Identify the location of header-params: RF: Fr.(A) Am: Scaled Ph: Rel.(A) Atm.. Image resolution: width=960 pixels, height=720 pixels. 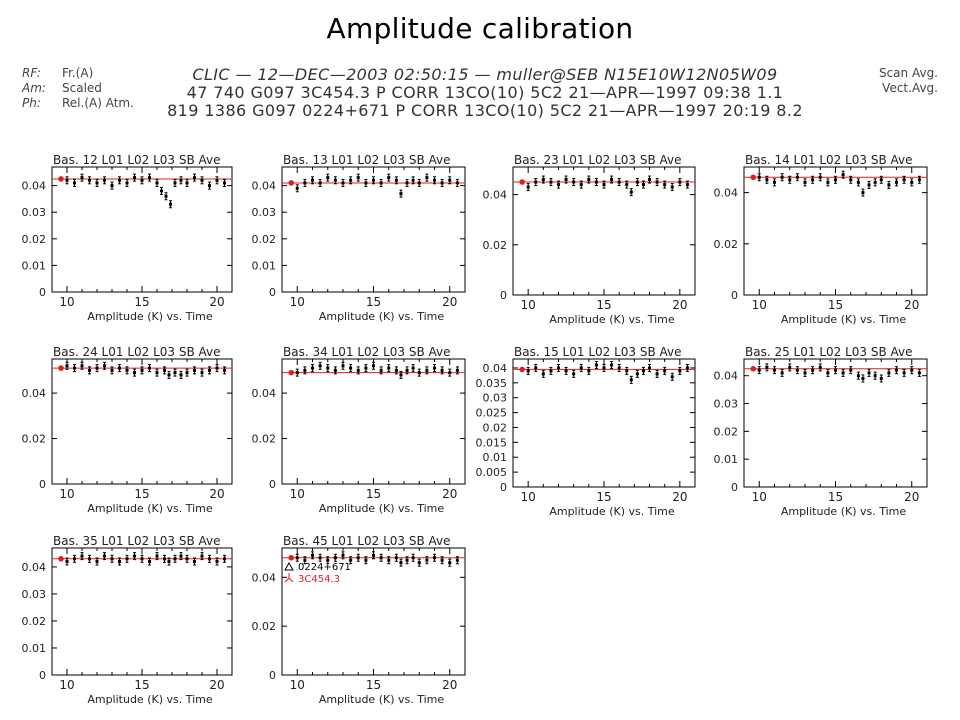
(78, 88).